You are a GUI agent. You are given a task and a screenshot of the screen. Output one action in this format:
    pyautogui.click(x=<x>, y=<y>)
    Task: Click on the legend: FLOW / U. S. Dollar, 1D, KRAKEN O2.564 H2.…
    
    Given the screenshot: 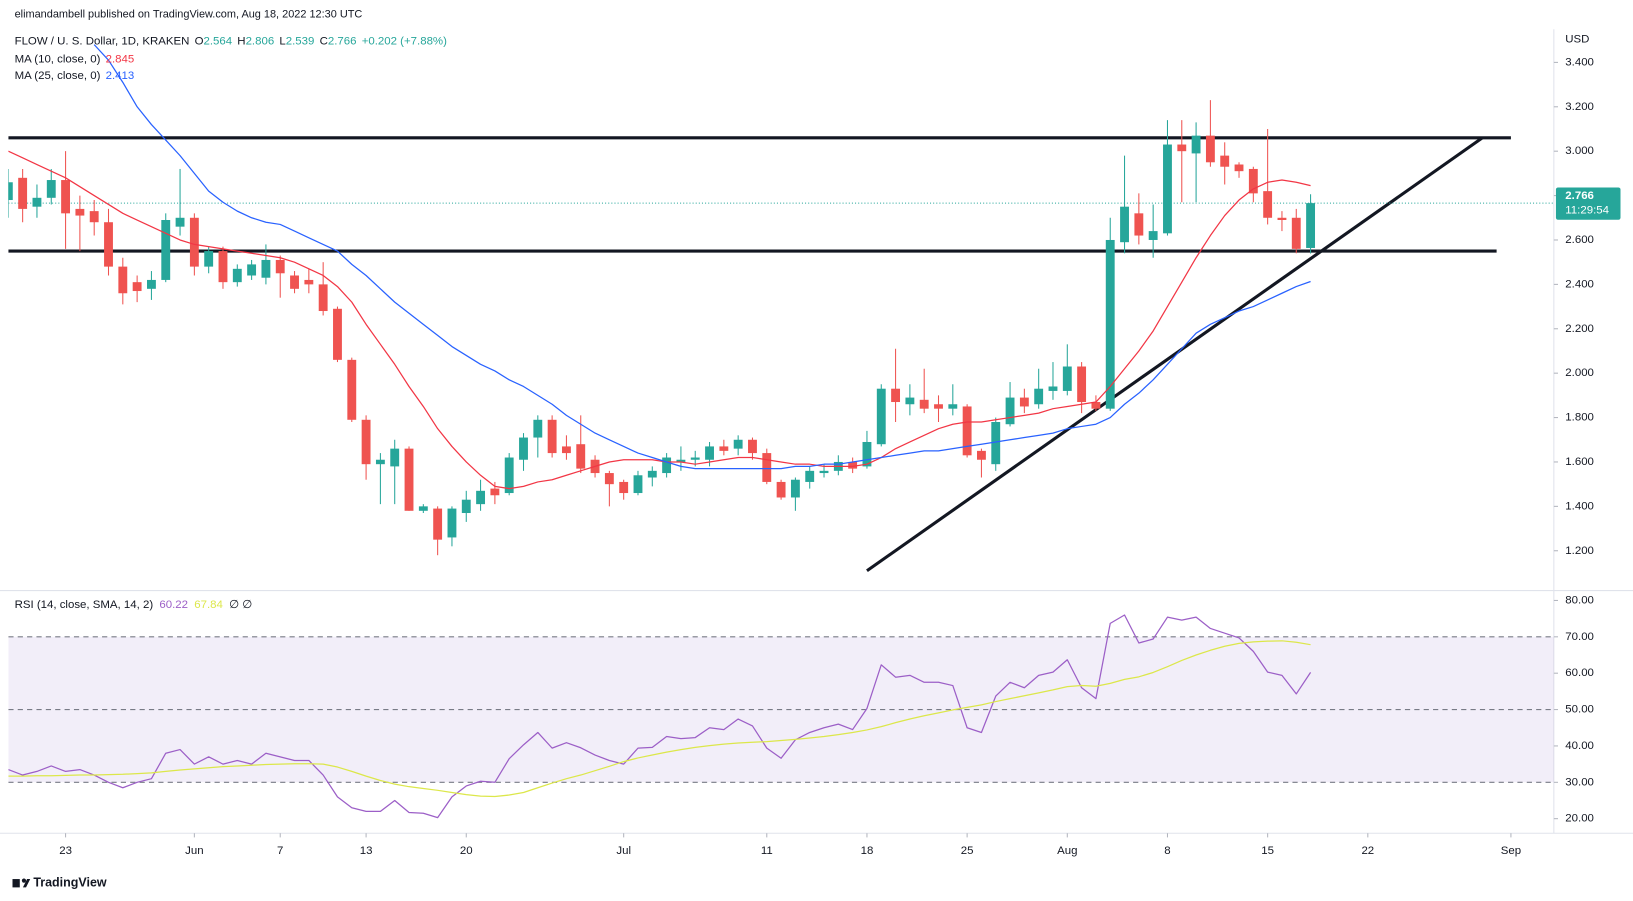 What is the action you would take?
    pyautogui.click(x=231, y=42)
    